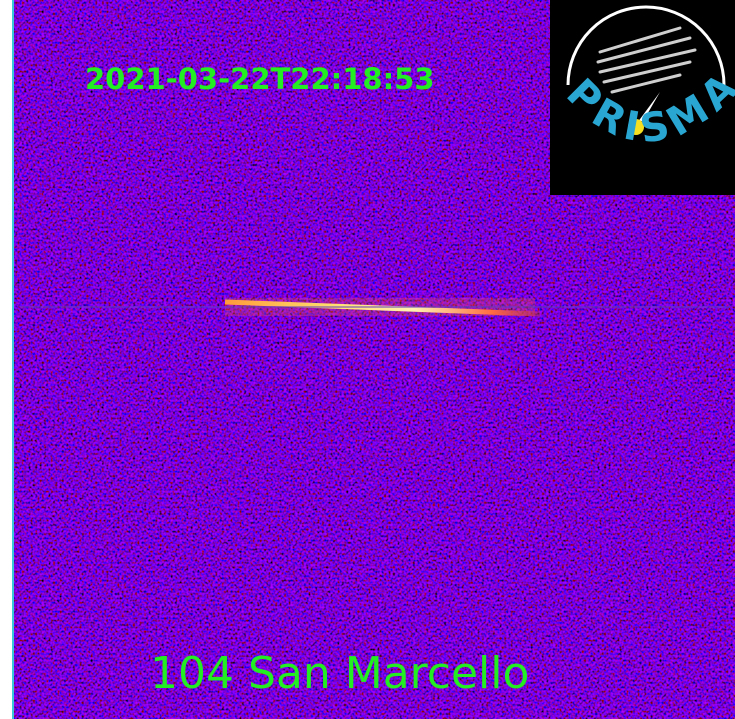 The width and height of the screenshot is (735, 719). What do you see at coordinates (13, 359) in the screenshot?
I see `left-edge` at bounding box center [13, 359].